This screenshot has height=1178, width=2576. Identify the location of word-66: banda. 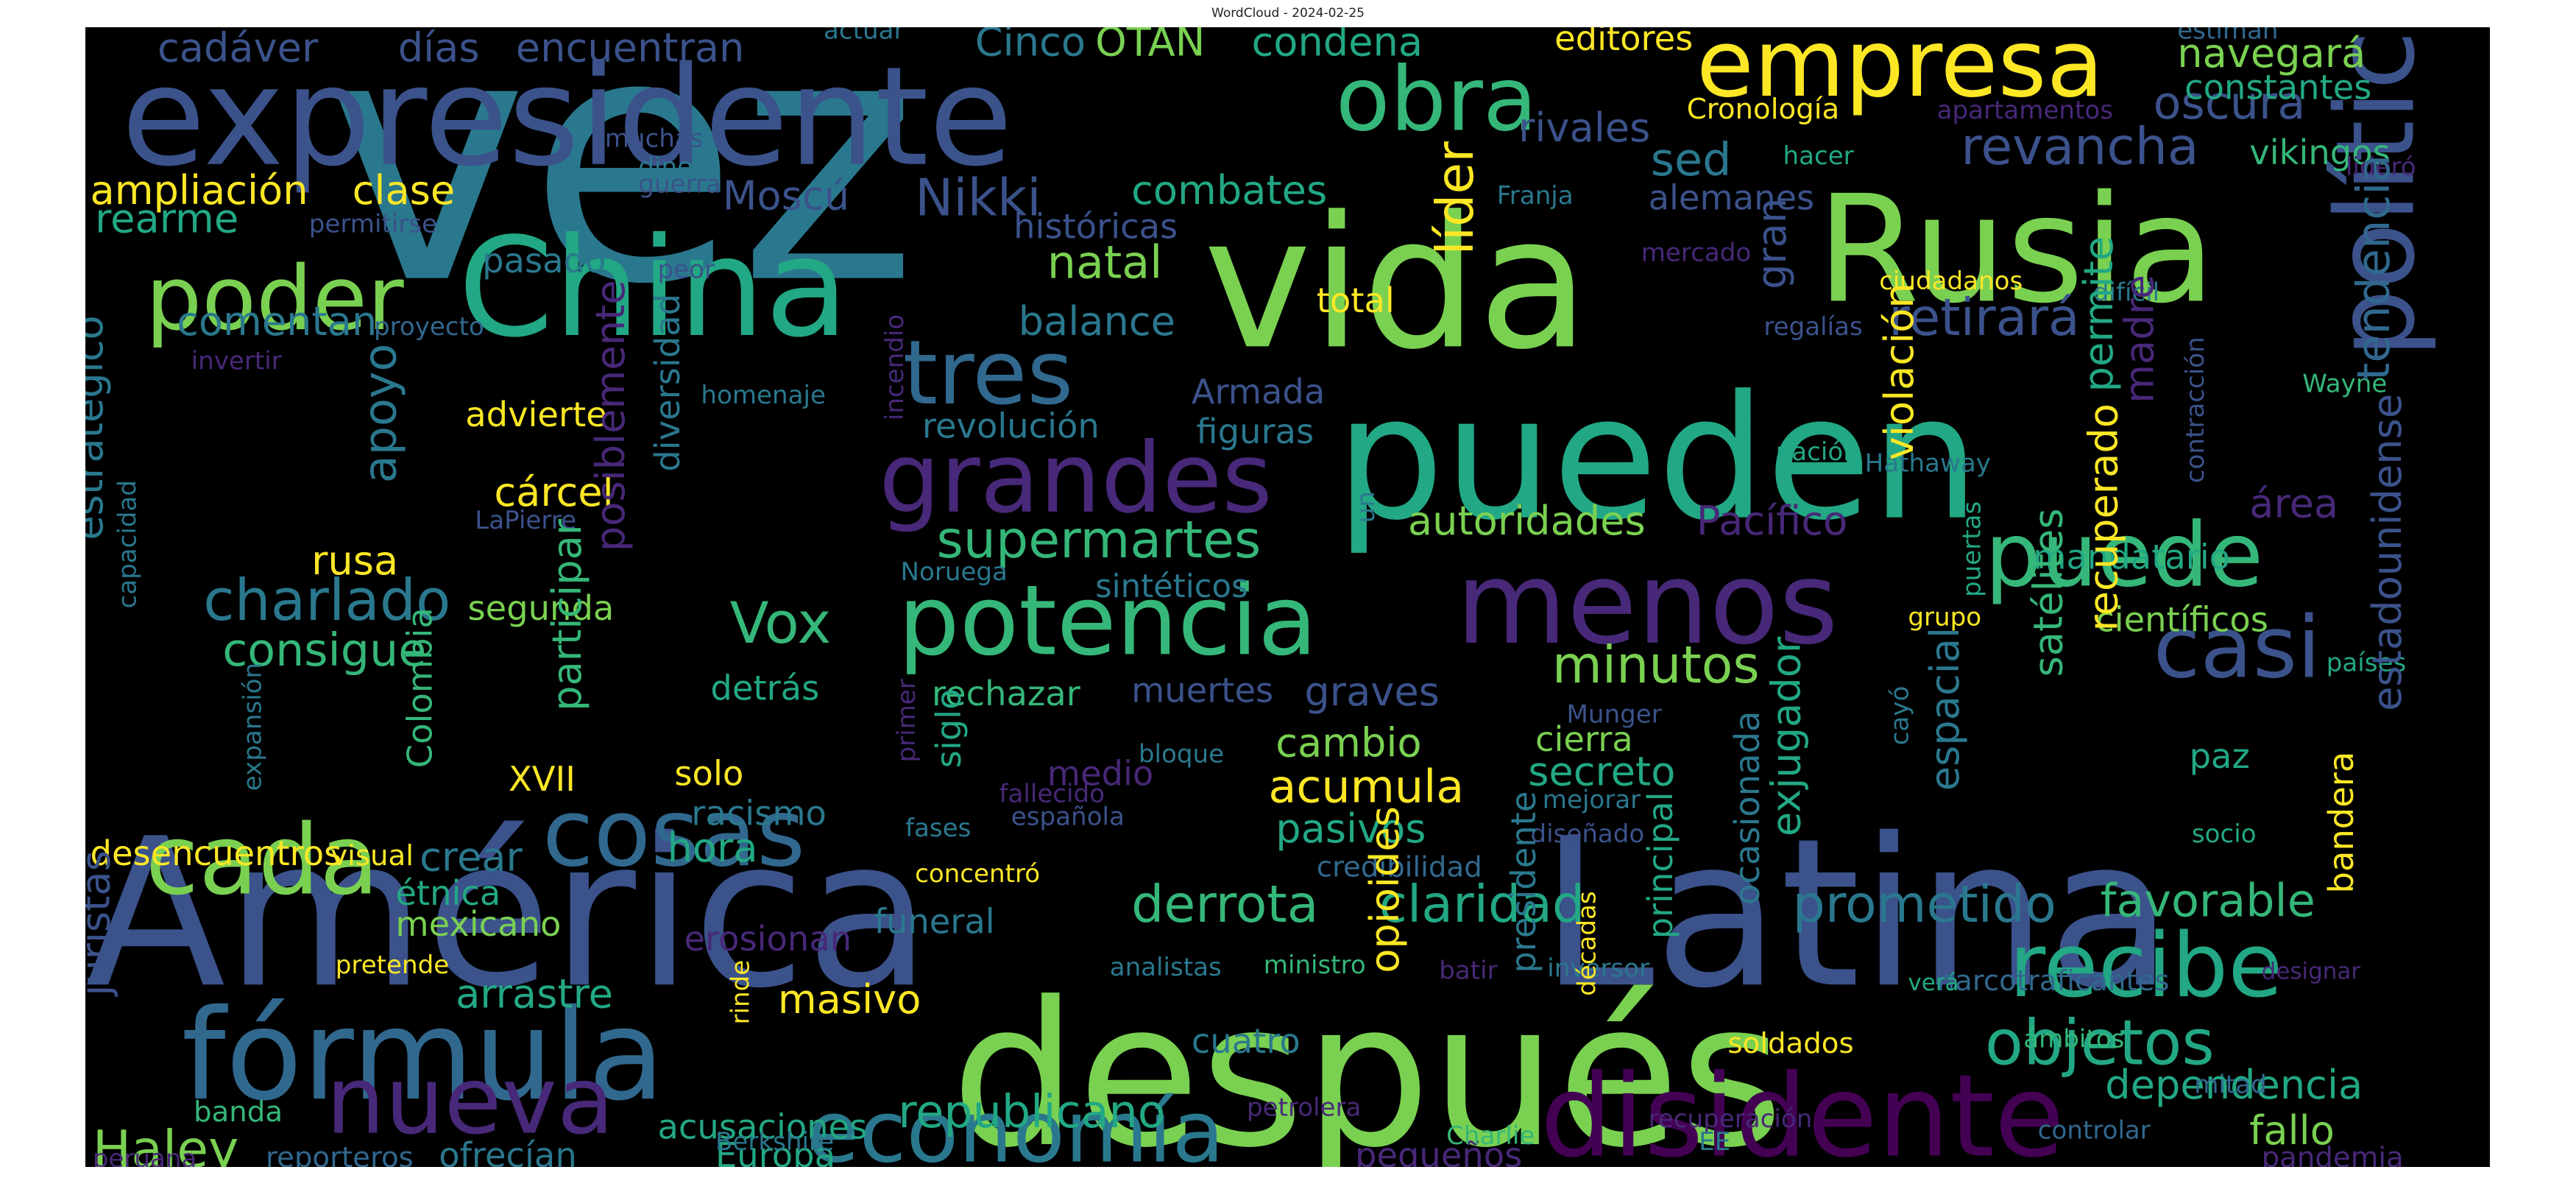
(238, 1112).